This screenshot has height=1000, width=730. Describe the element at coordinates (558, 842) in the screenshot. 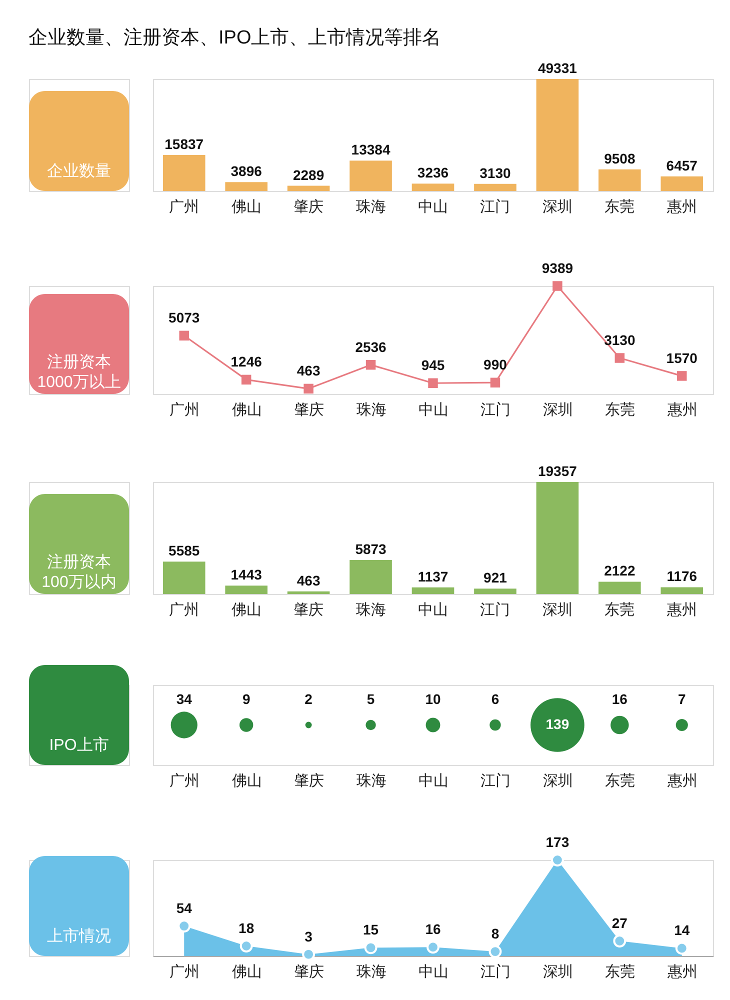

I see `data-label: 173` at that location.